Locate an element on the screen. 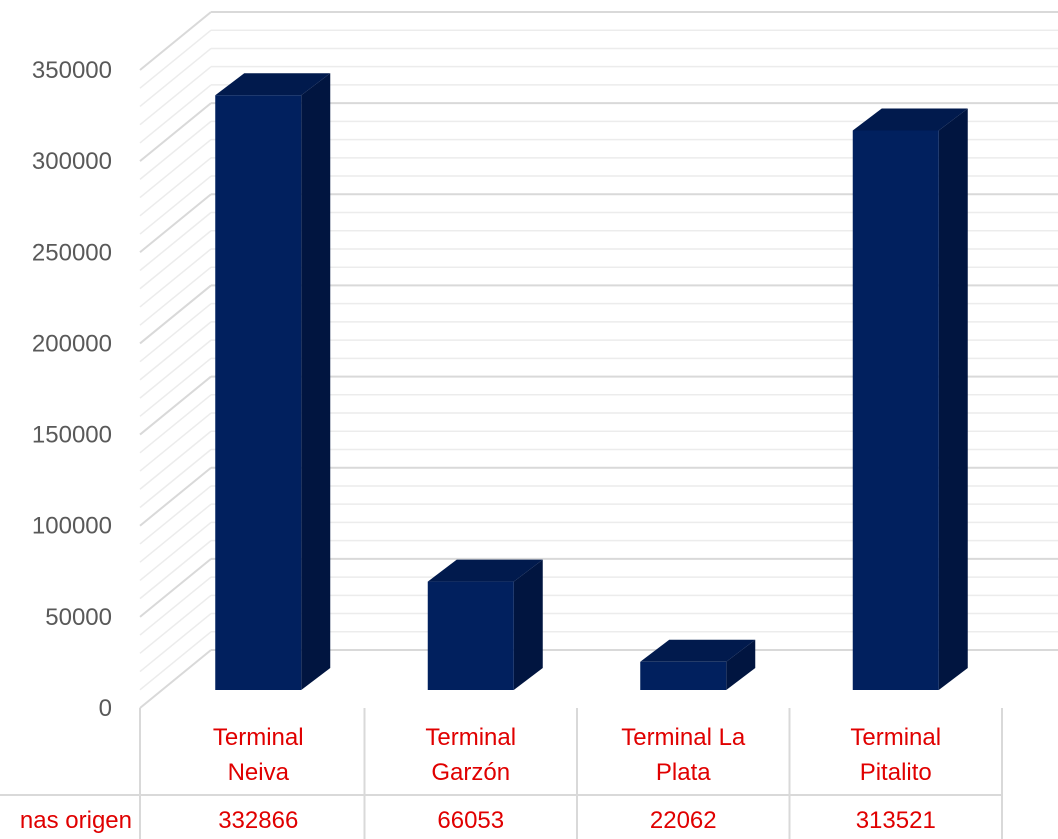 The height and width of the screenshot is (839, 1058). category-label: Pitalito is located at coordinates (896, 772).